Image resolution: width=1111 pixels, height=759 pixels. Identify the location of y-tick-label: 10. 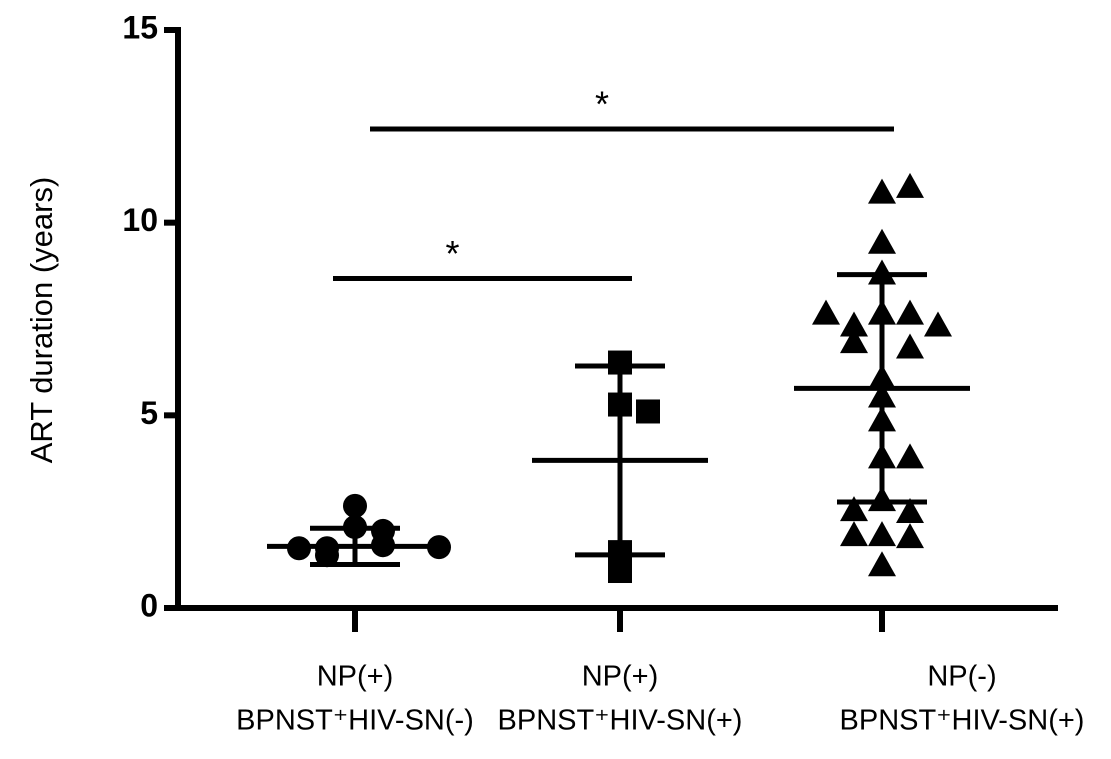
(140, 220).